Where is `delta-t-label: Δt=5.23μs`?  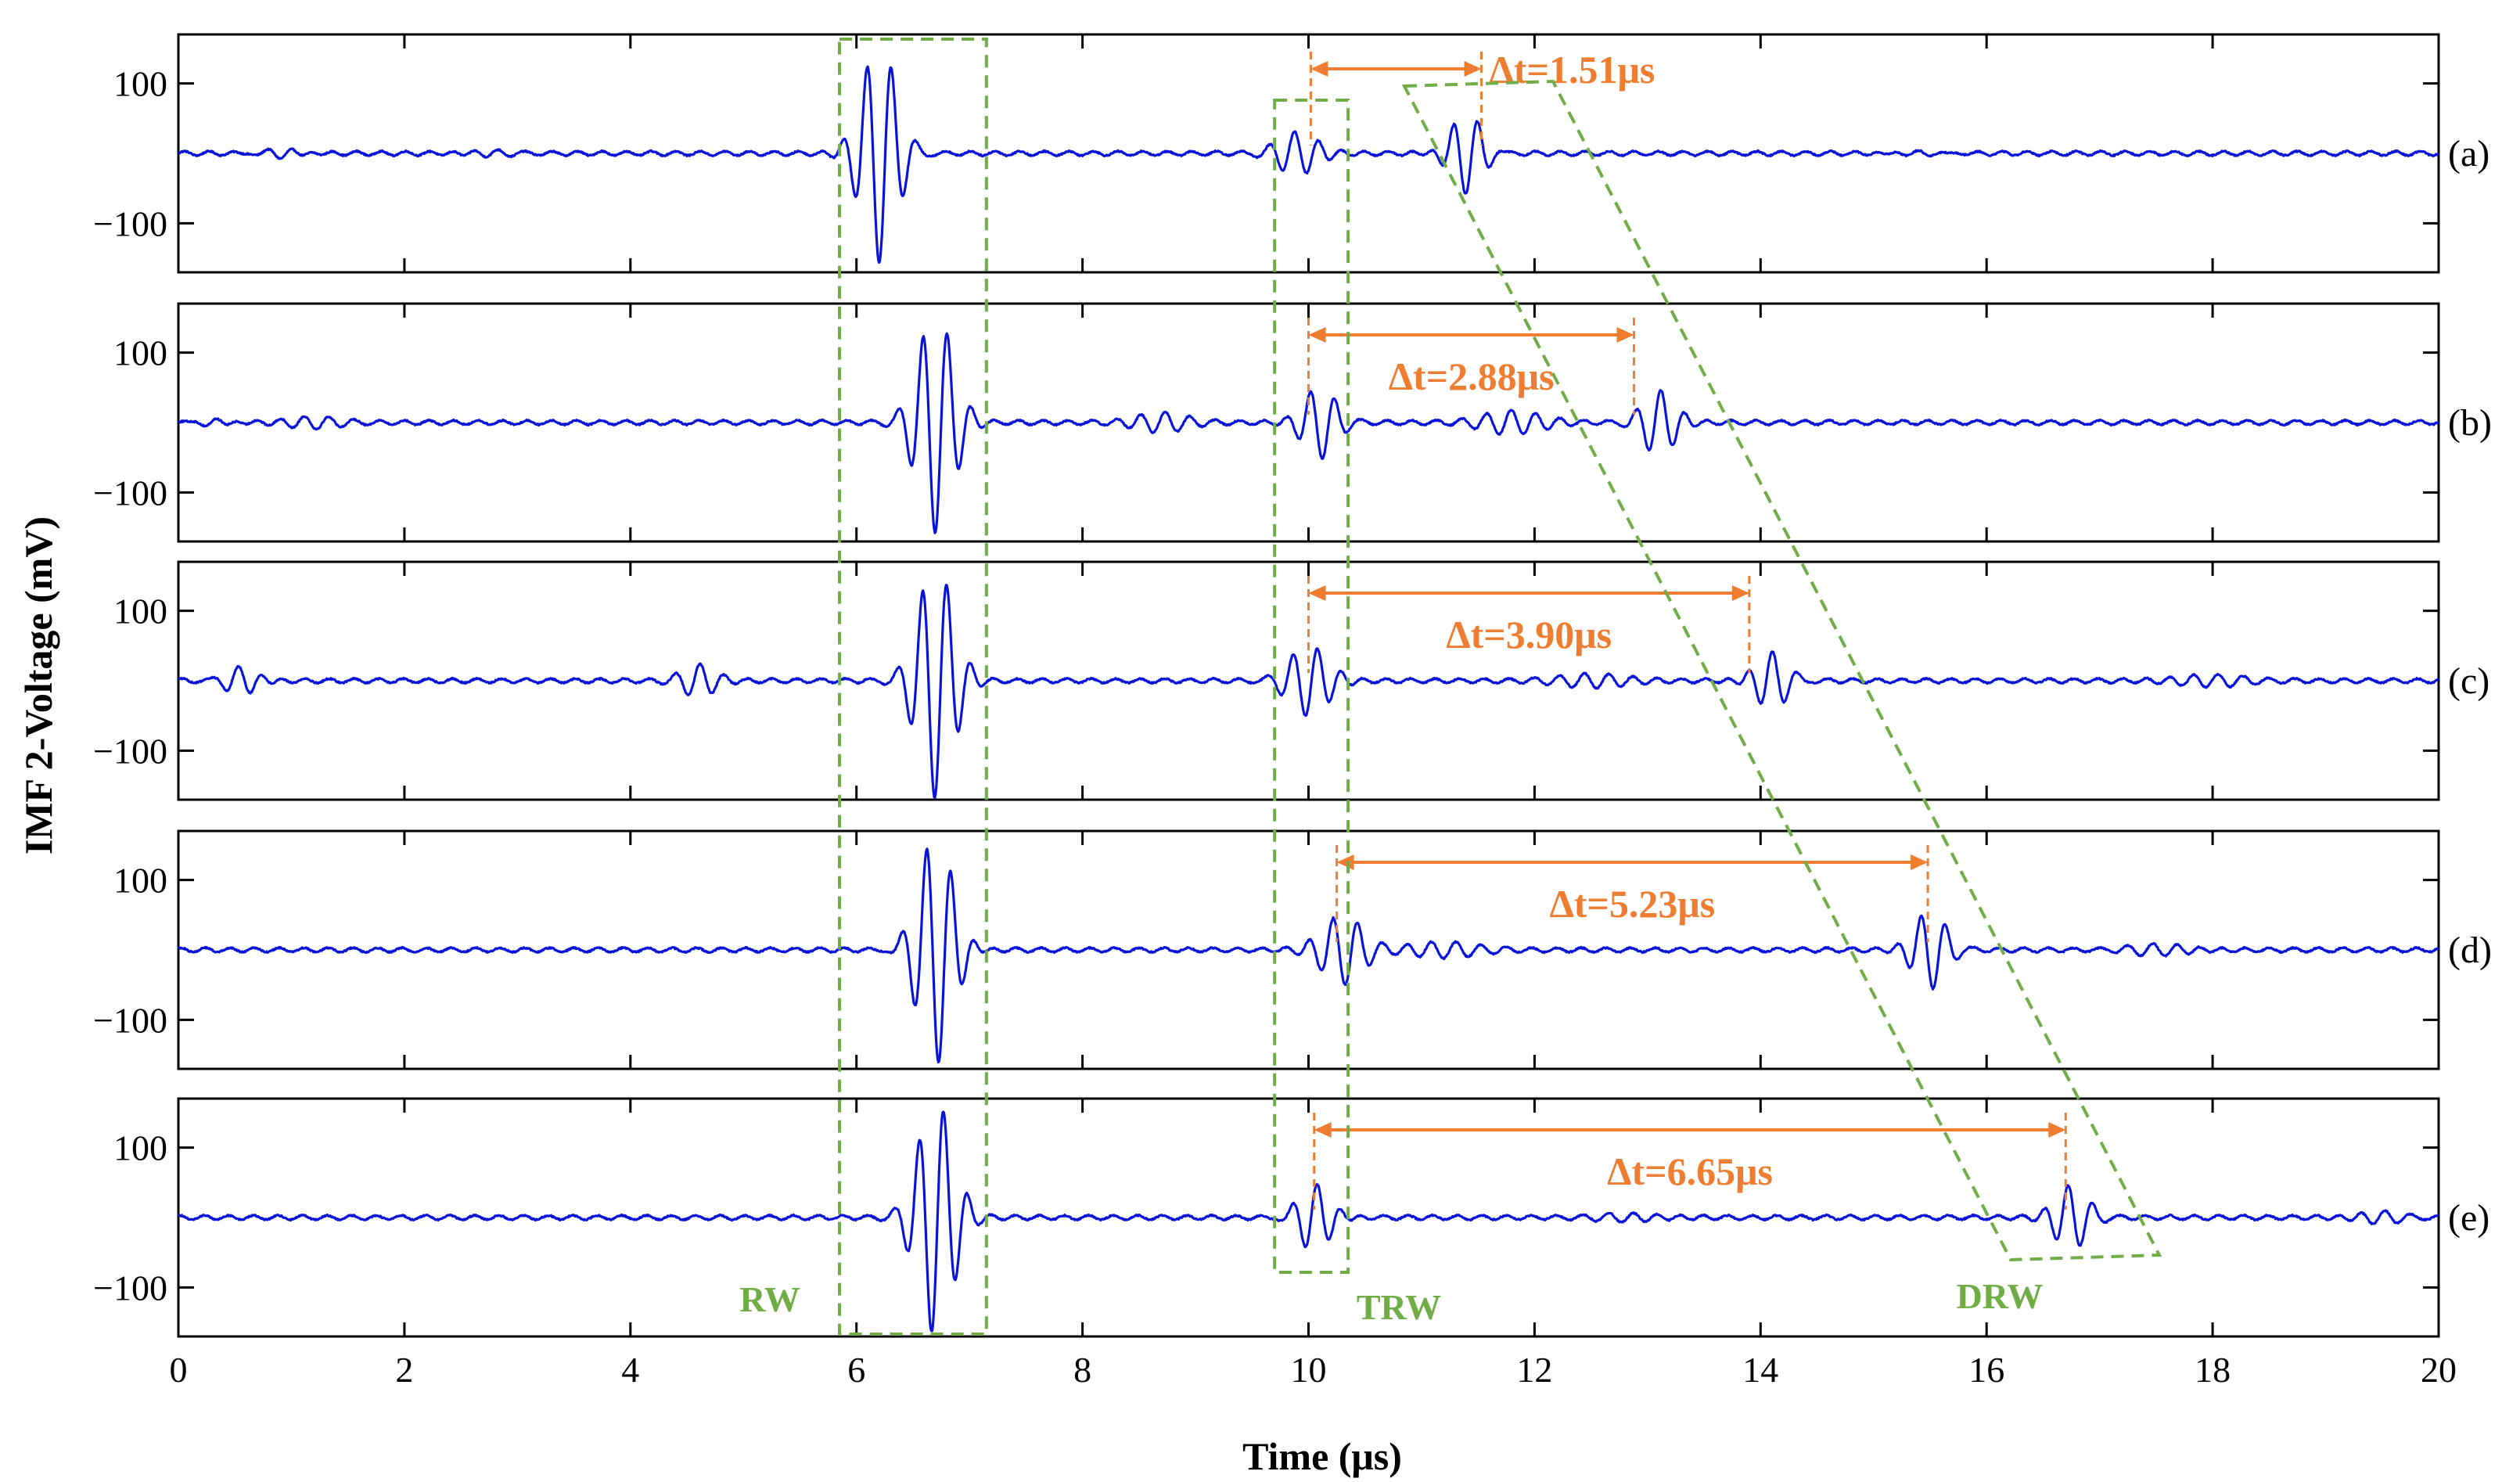
delta-t-label: Δt=5.23μs is located at coordinates (1632, 904).